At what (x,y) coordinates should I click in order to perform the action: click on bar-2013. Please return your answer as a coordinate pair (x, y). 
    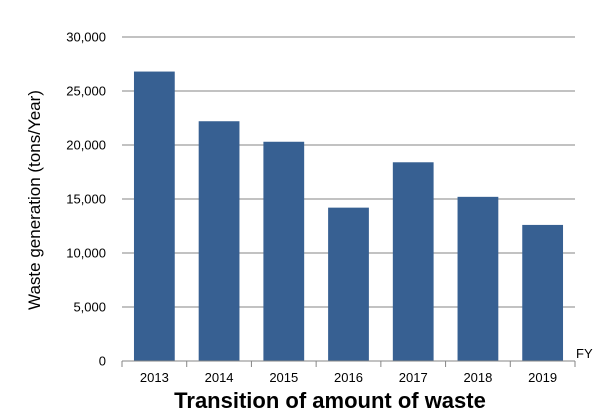
    Looking at the image, I should click on (154, 216).